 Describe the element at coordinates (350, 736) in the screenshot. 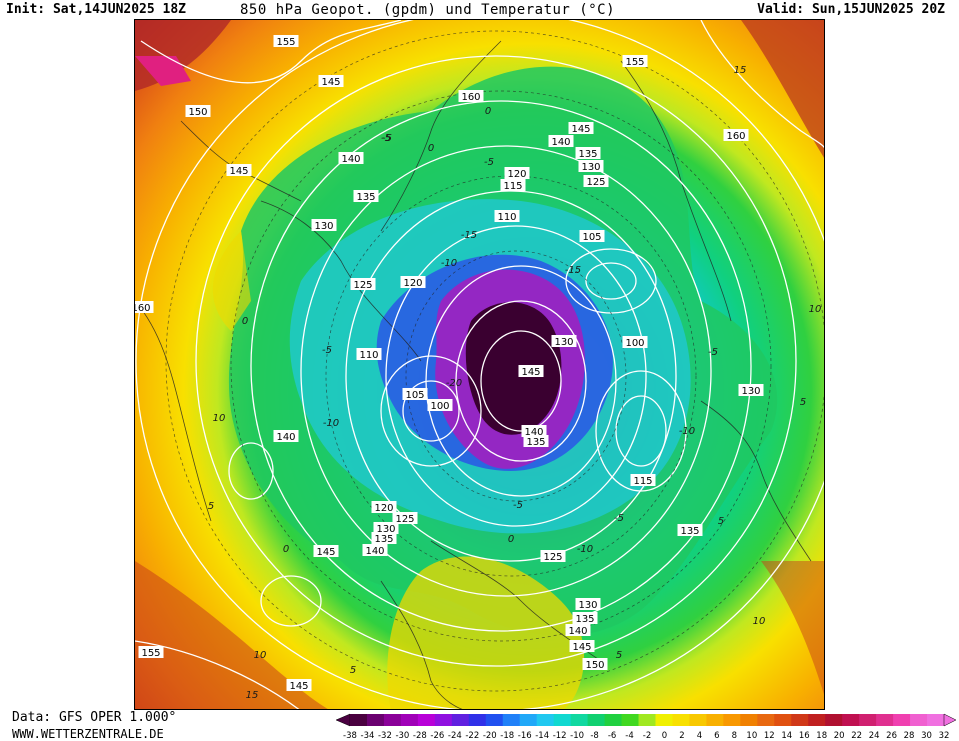

I see `legend-tick-label: -38` at that location.